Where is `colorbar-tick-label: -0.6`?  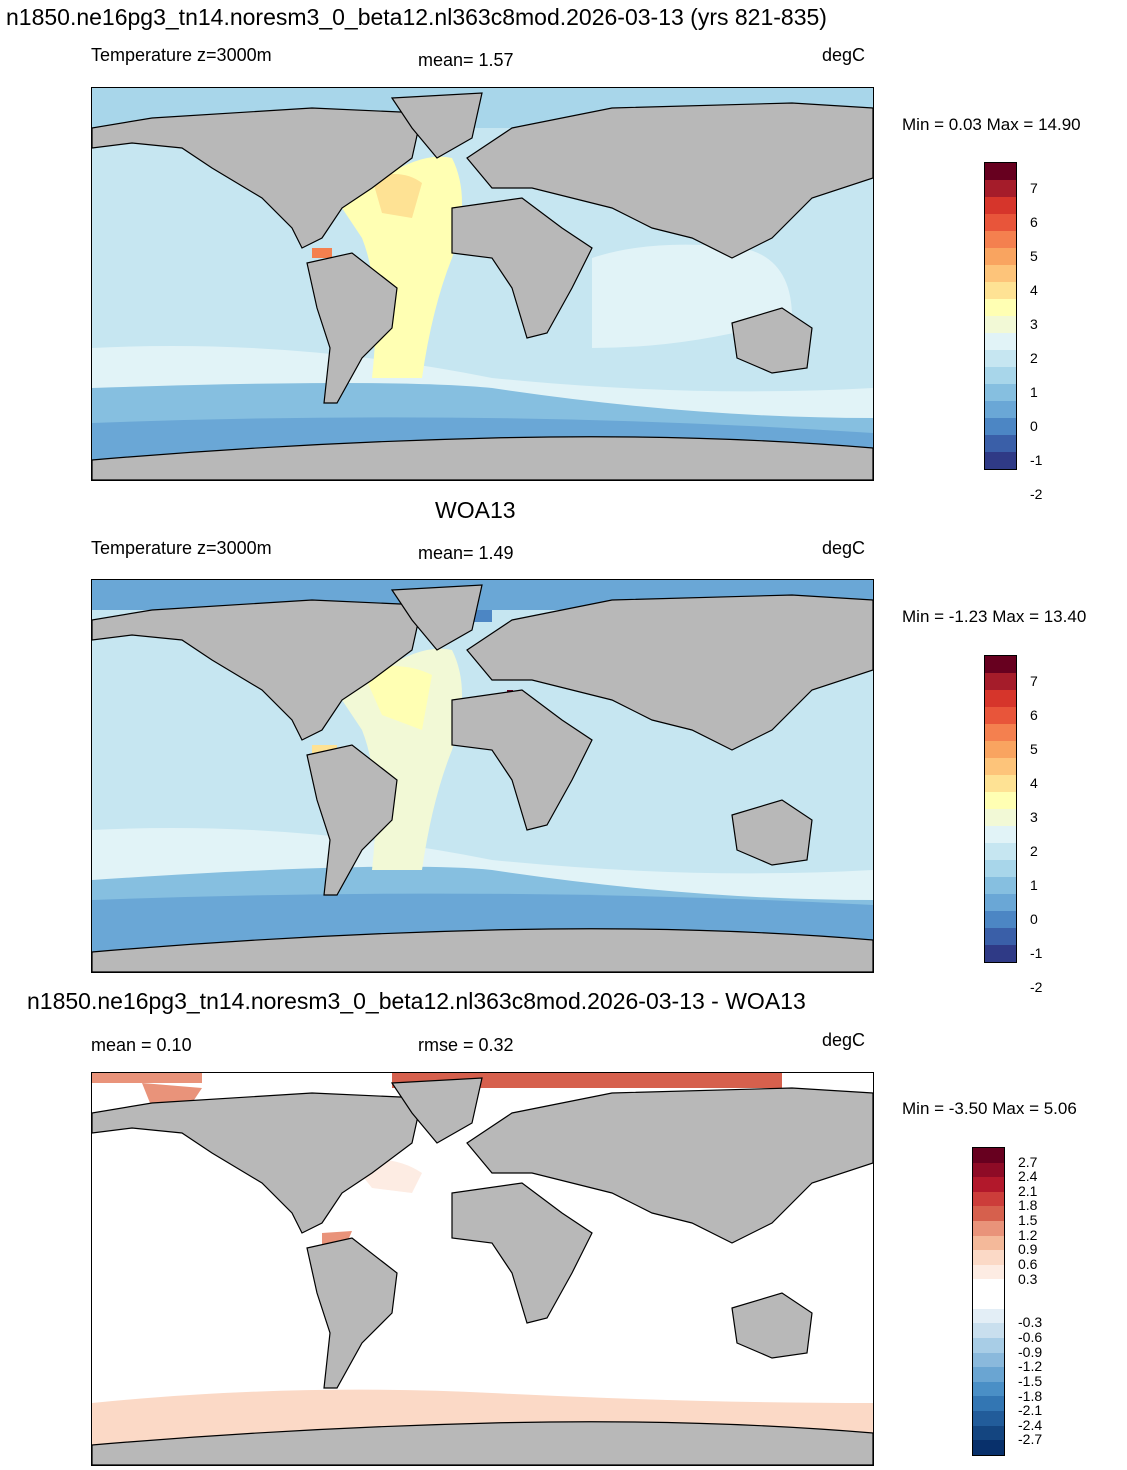
colorbar-tick-label: -0.6 is located at coordinates (1030, 1337).